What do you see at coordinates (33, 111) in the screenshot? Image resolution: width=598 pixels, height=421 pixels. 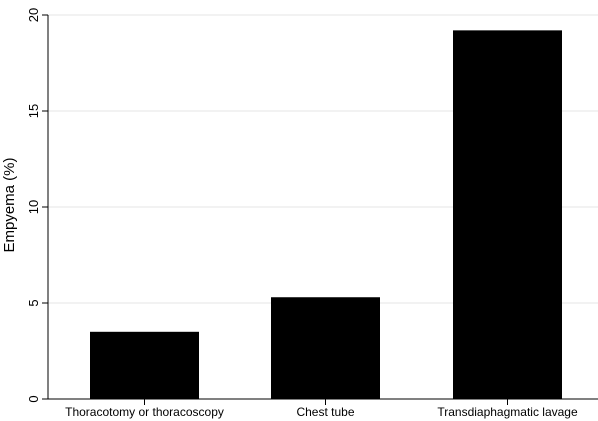 I see `y-tick-label-15: 15` at bounding box center [33, 111].